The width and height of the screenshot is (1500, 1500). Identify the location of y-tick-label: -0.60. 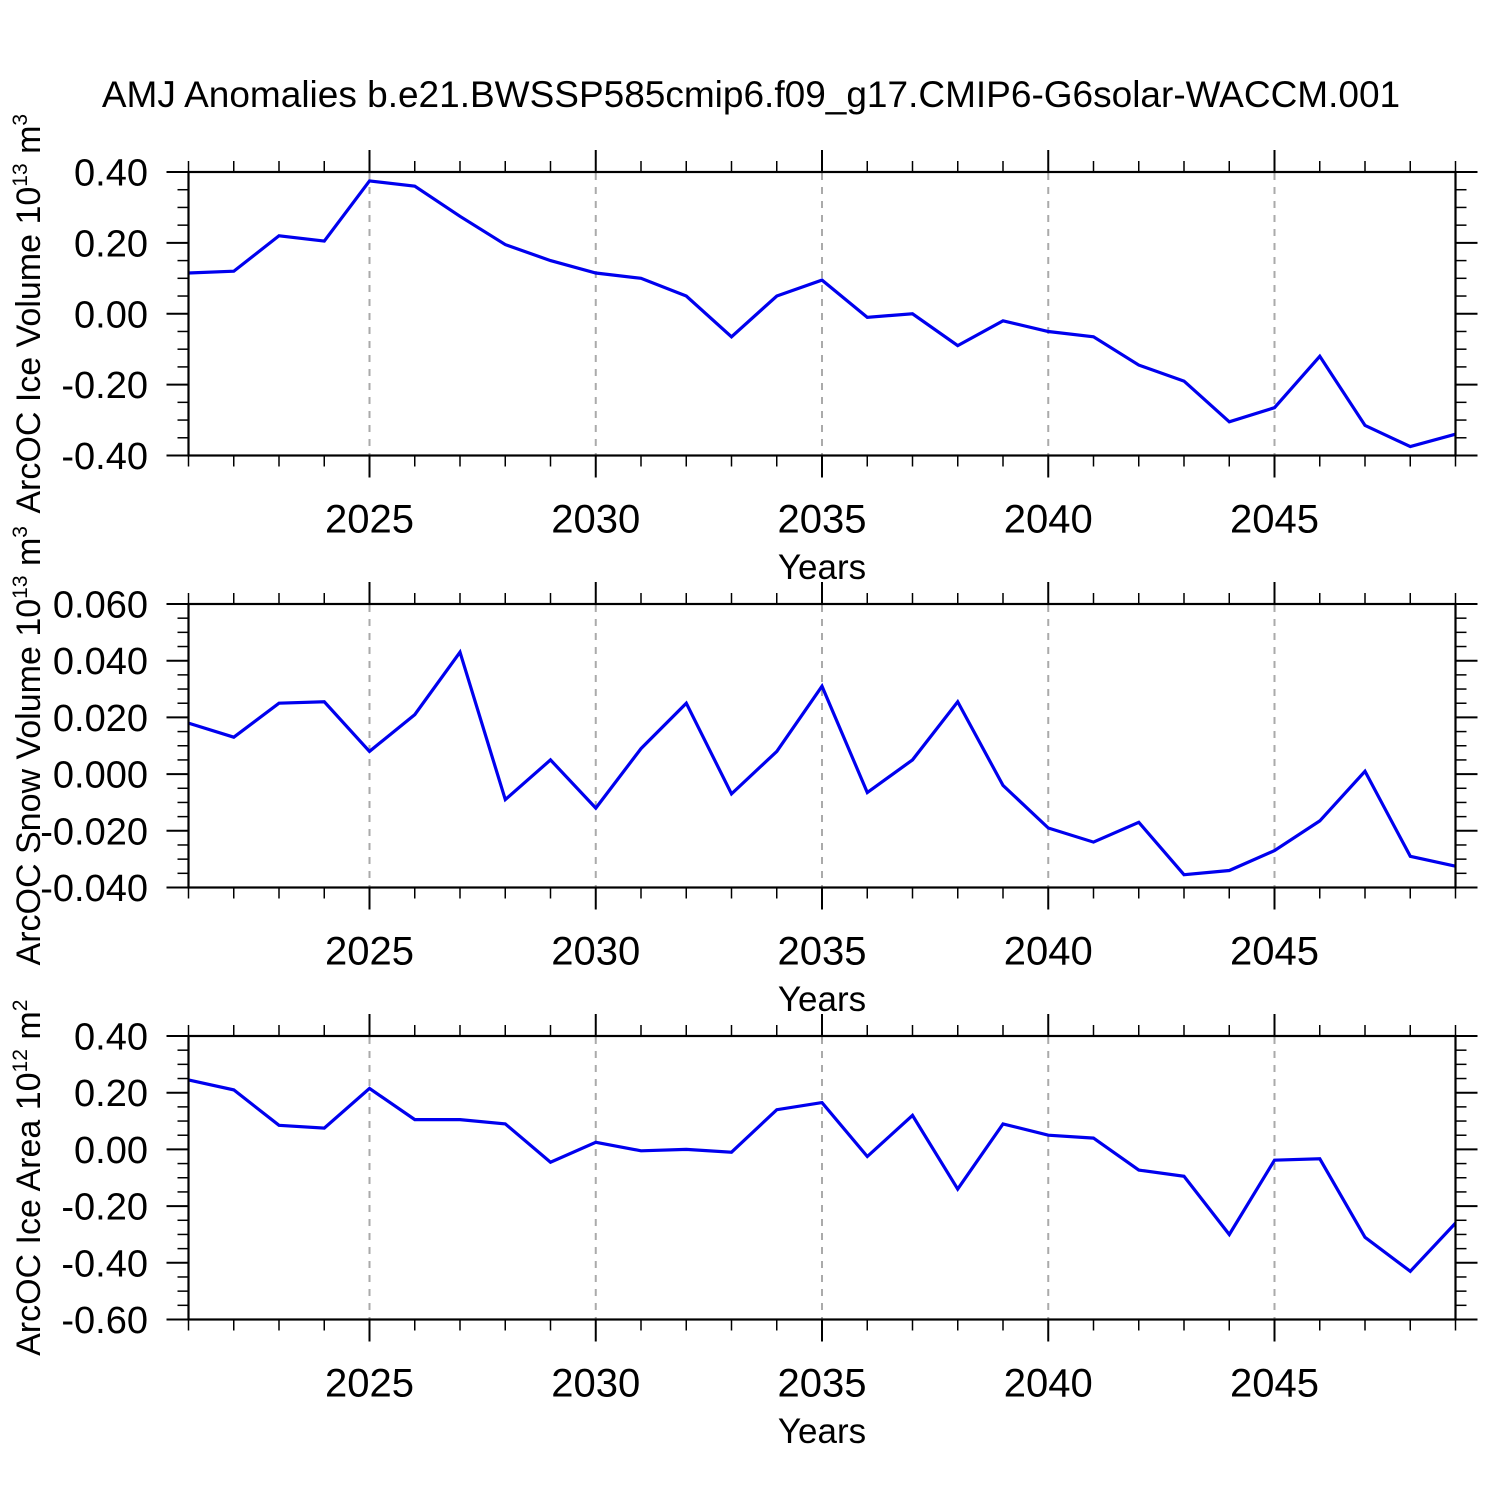
(104, 1321).